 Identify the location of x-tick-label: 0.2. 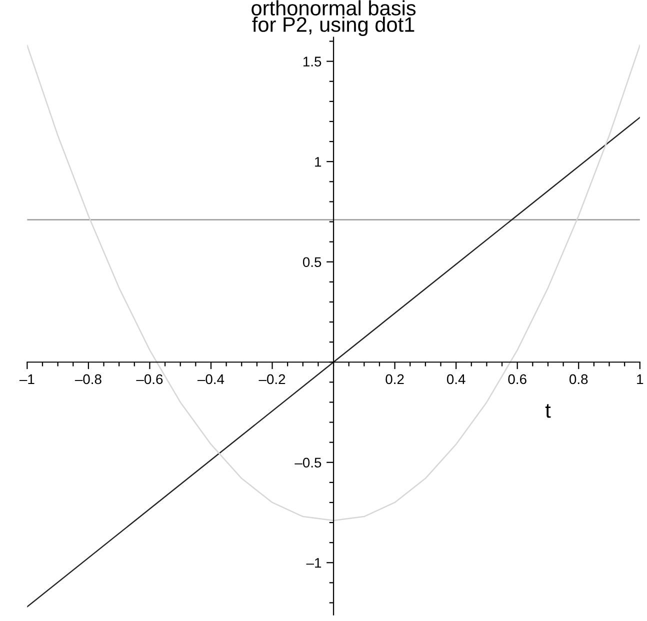
(395, 379).